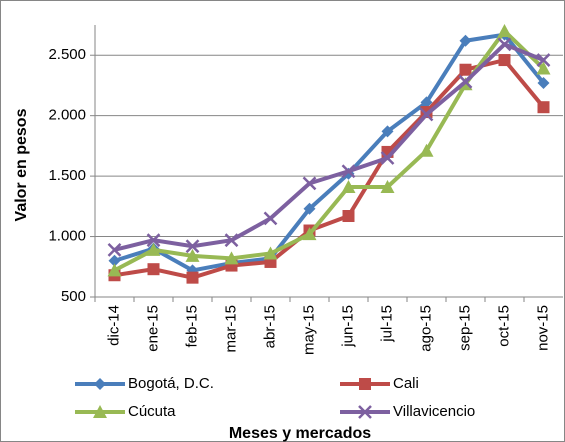 This screenshot has height=442, width=565. What do you see at coordinates (152, 328) in the screenshot?
I see `x-tick-label: ene-15` at bounding box center [152, 328].